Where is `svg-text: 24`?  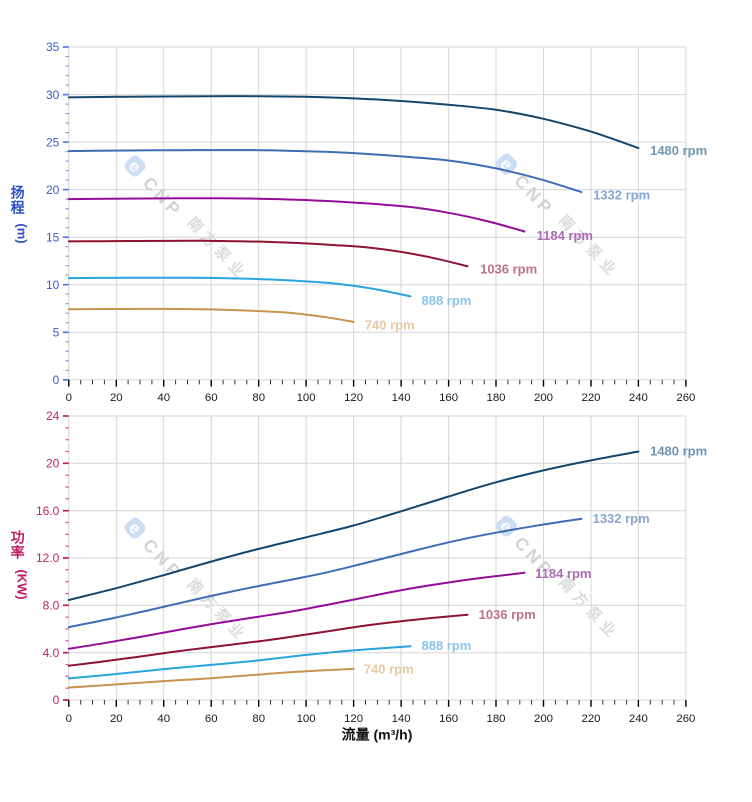 svg-text: 24 is located at coordinates (53, 416).